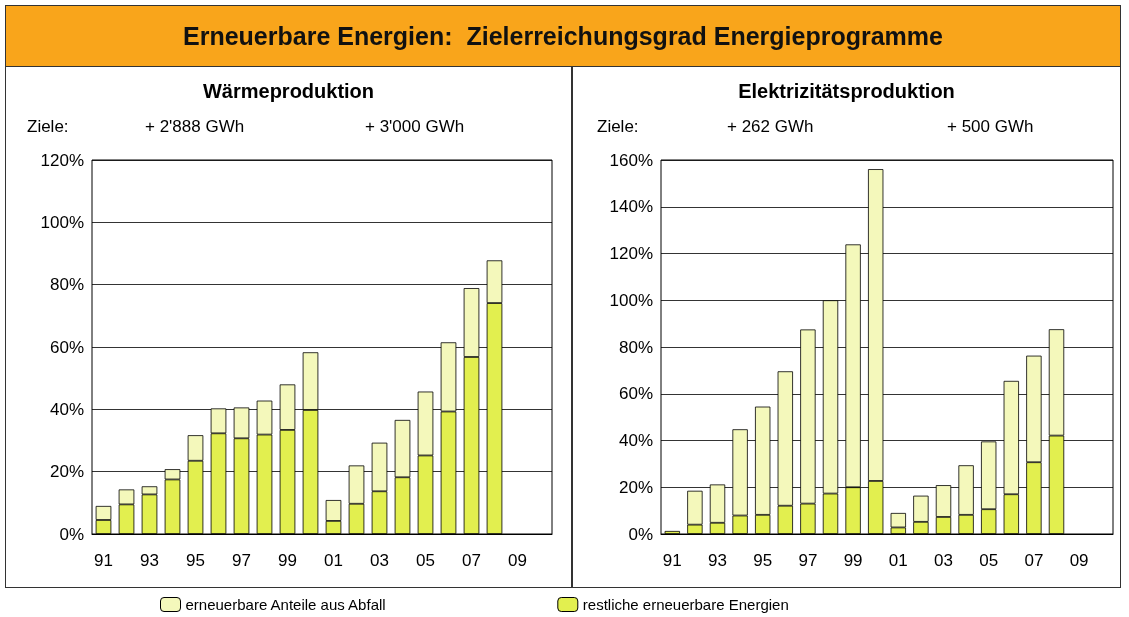  What do you see at coordinates (285, 604) in the screenshot?
I see `legend-label: erneuerbare Anteile aus Abfall` at bounding box center [285, 604].